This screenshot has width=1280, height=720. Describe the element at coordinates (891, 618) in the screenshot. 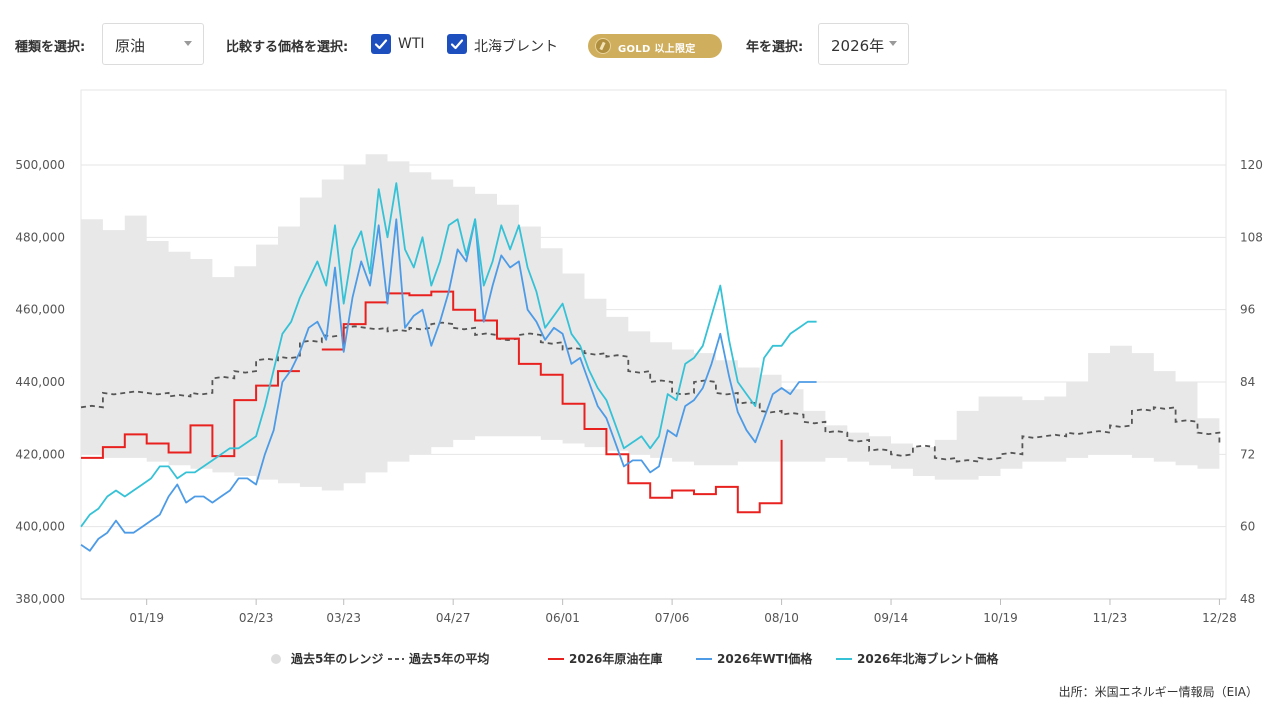

I see `x-tick-label: 09/14` at that location.